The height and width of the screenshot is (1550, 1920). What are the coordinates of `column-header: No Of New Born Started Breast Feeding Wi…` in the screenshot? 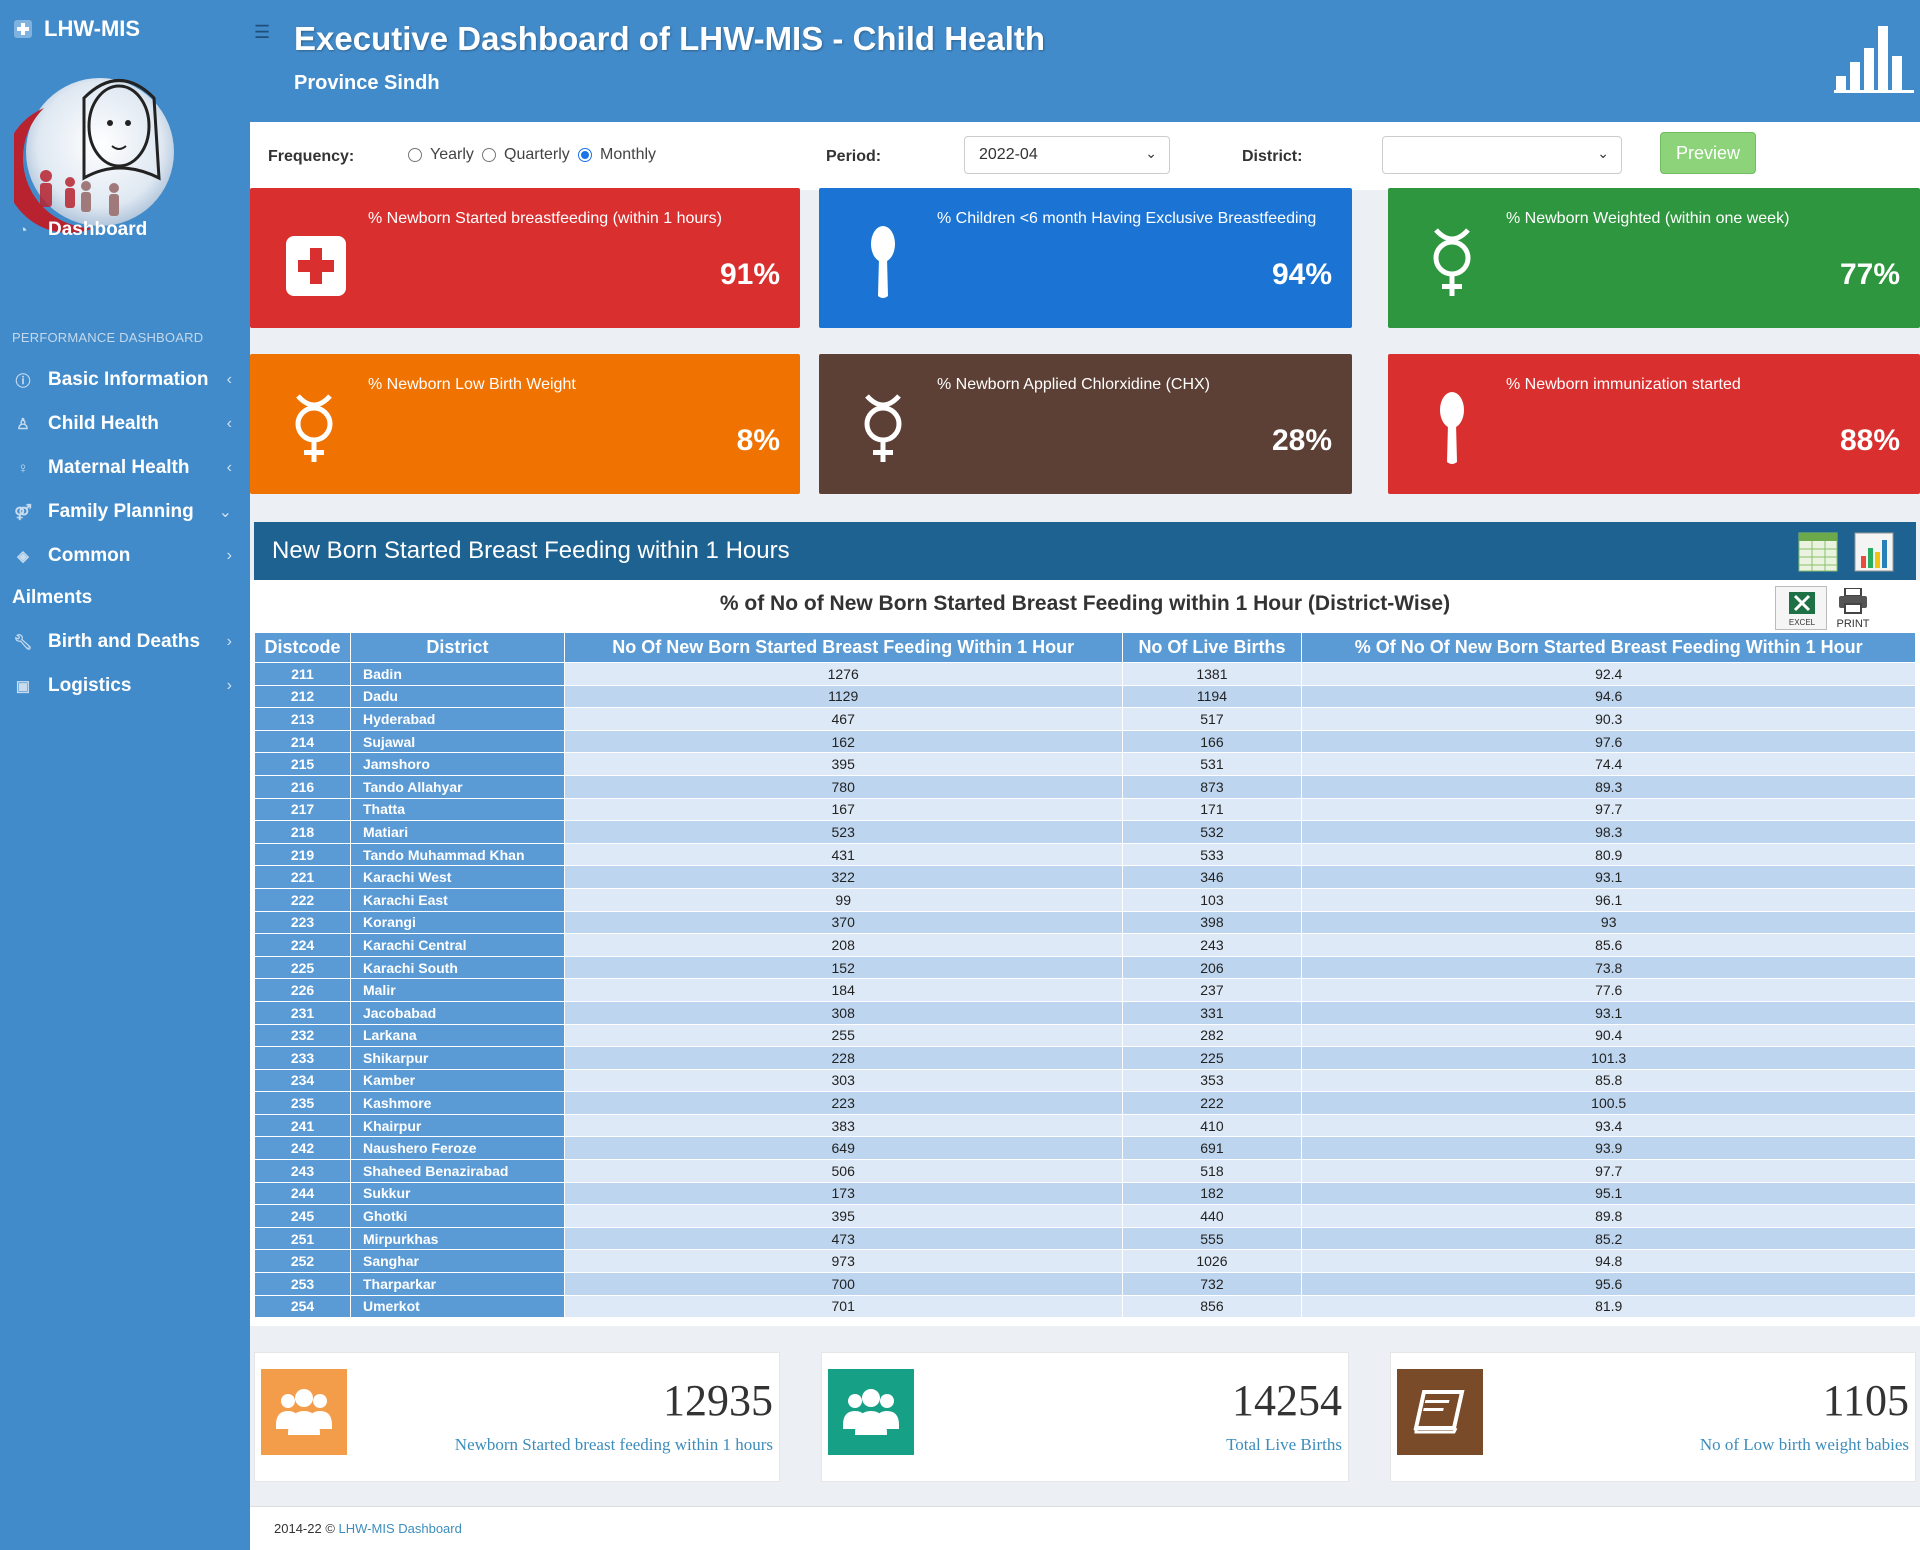 It's located at (843, 647).